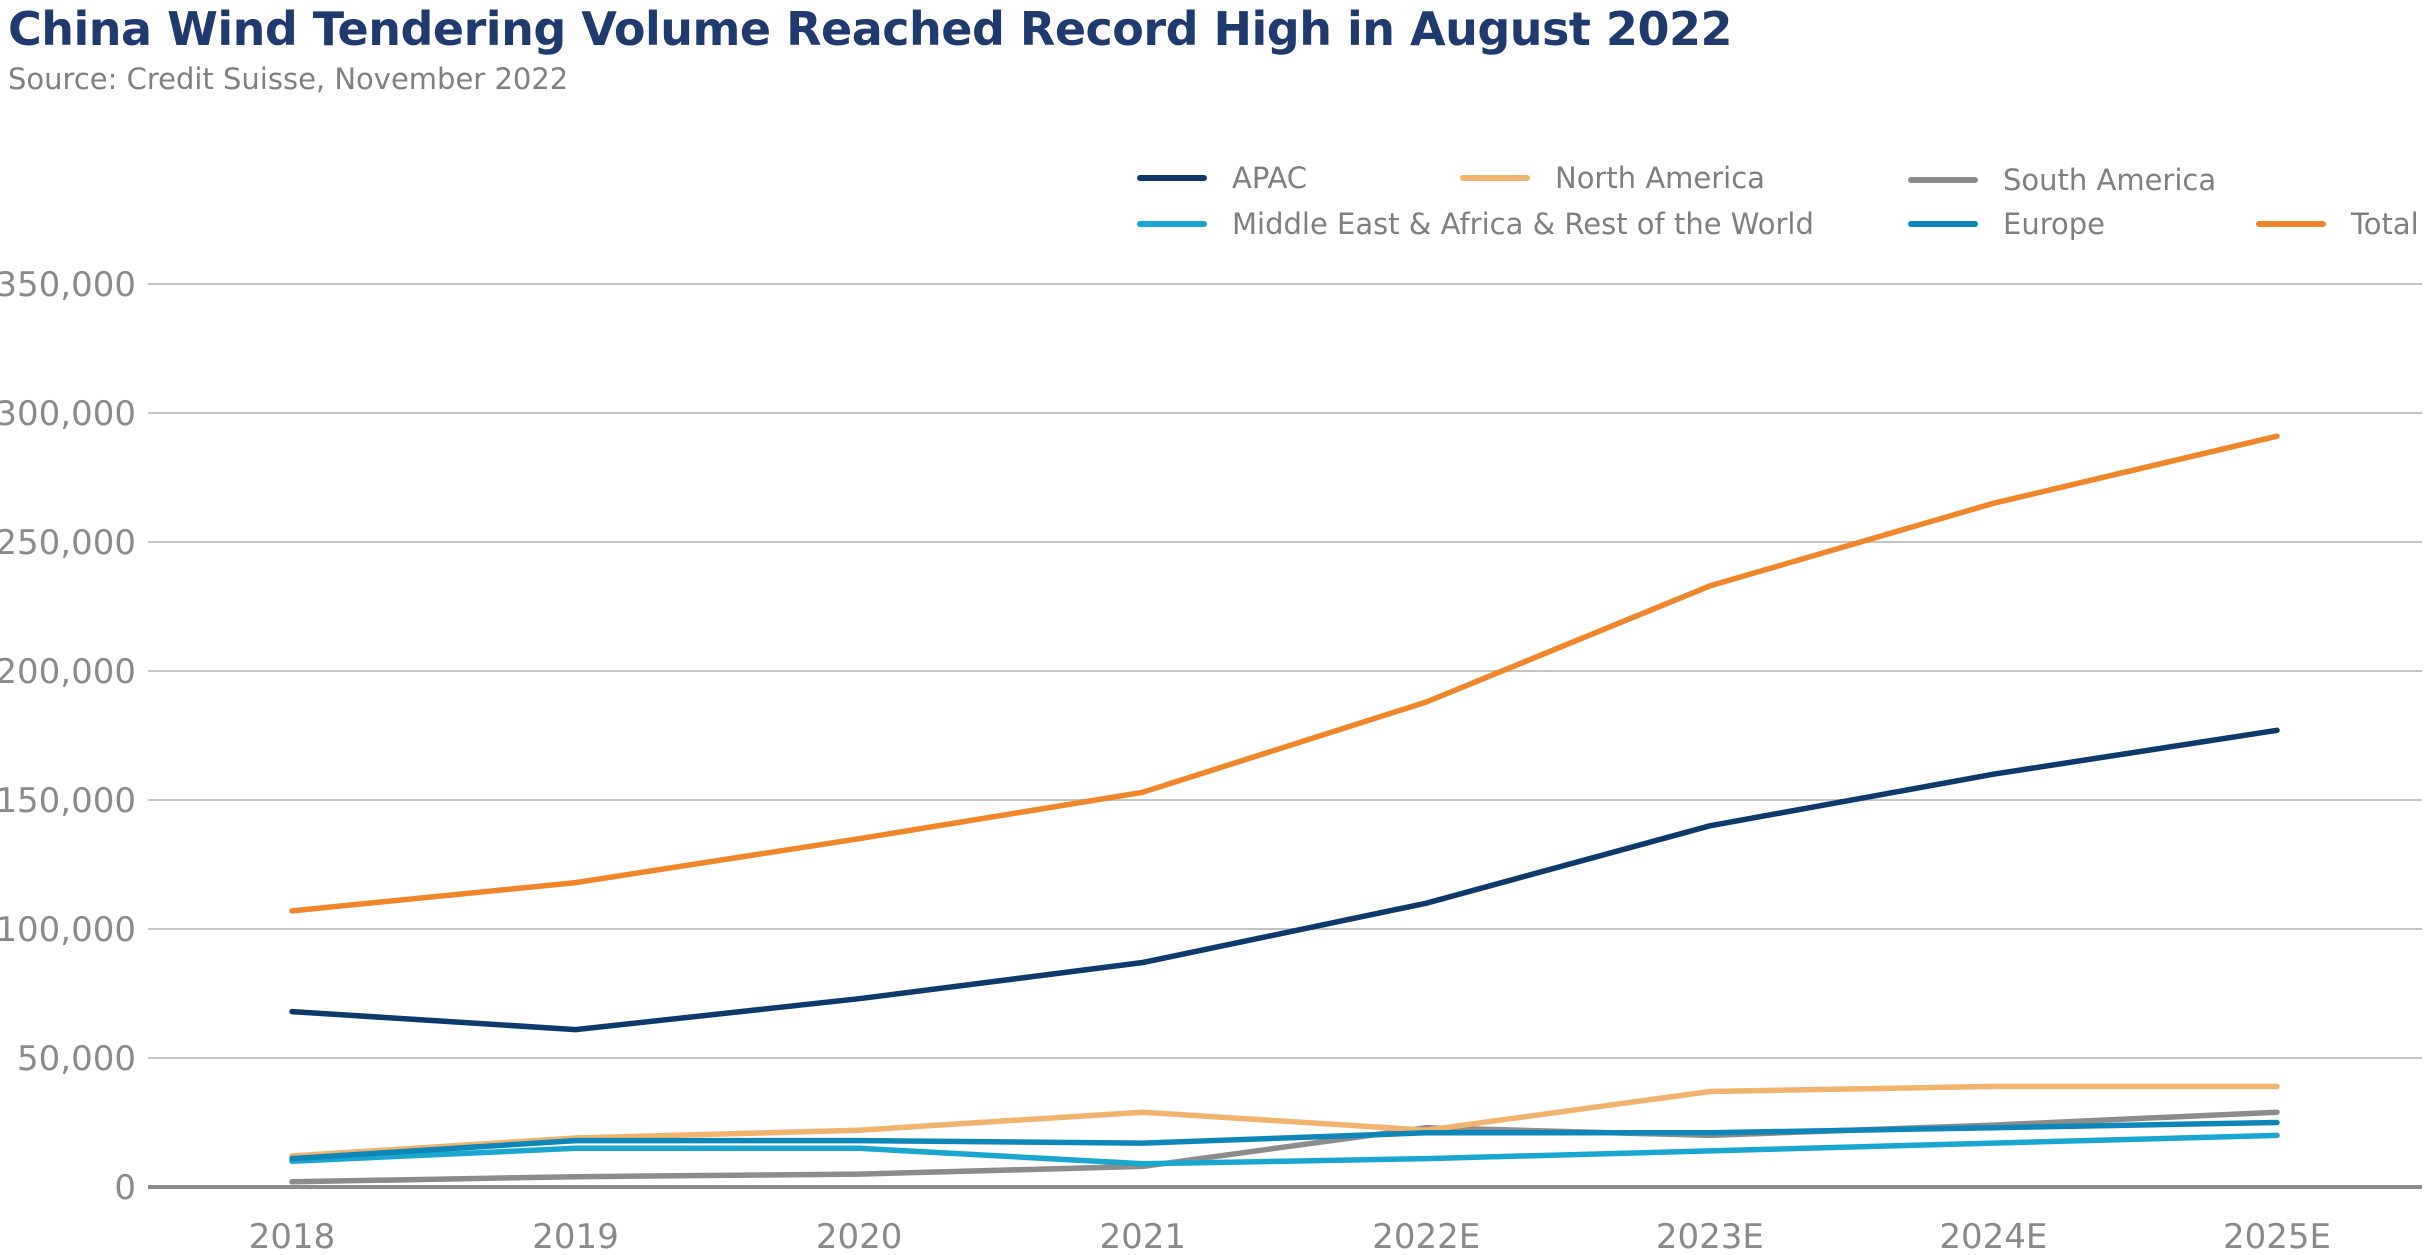 This screenshot has width=2427, height=1255. Describe the element at coordinates (2384, 224) in the screenshot. I see `legend-label: Total` at that location.